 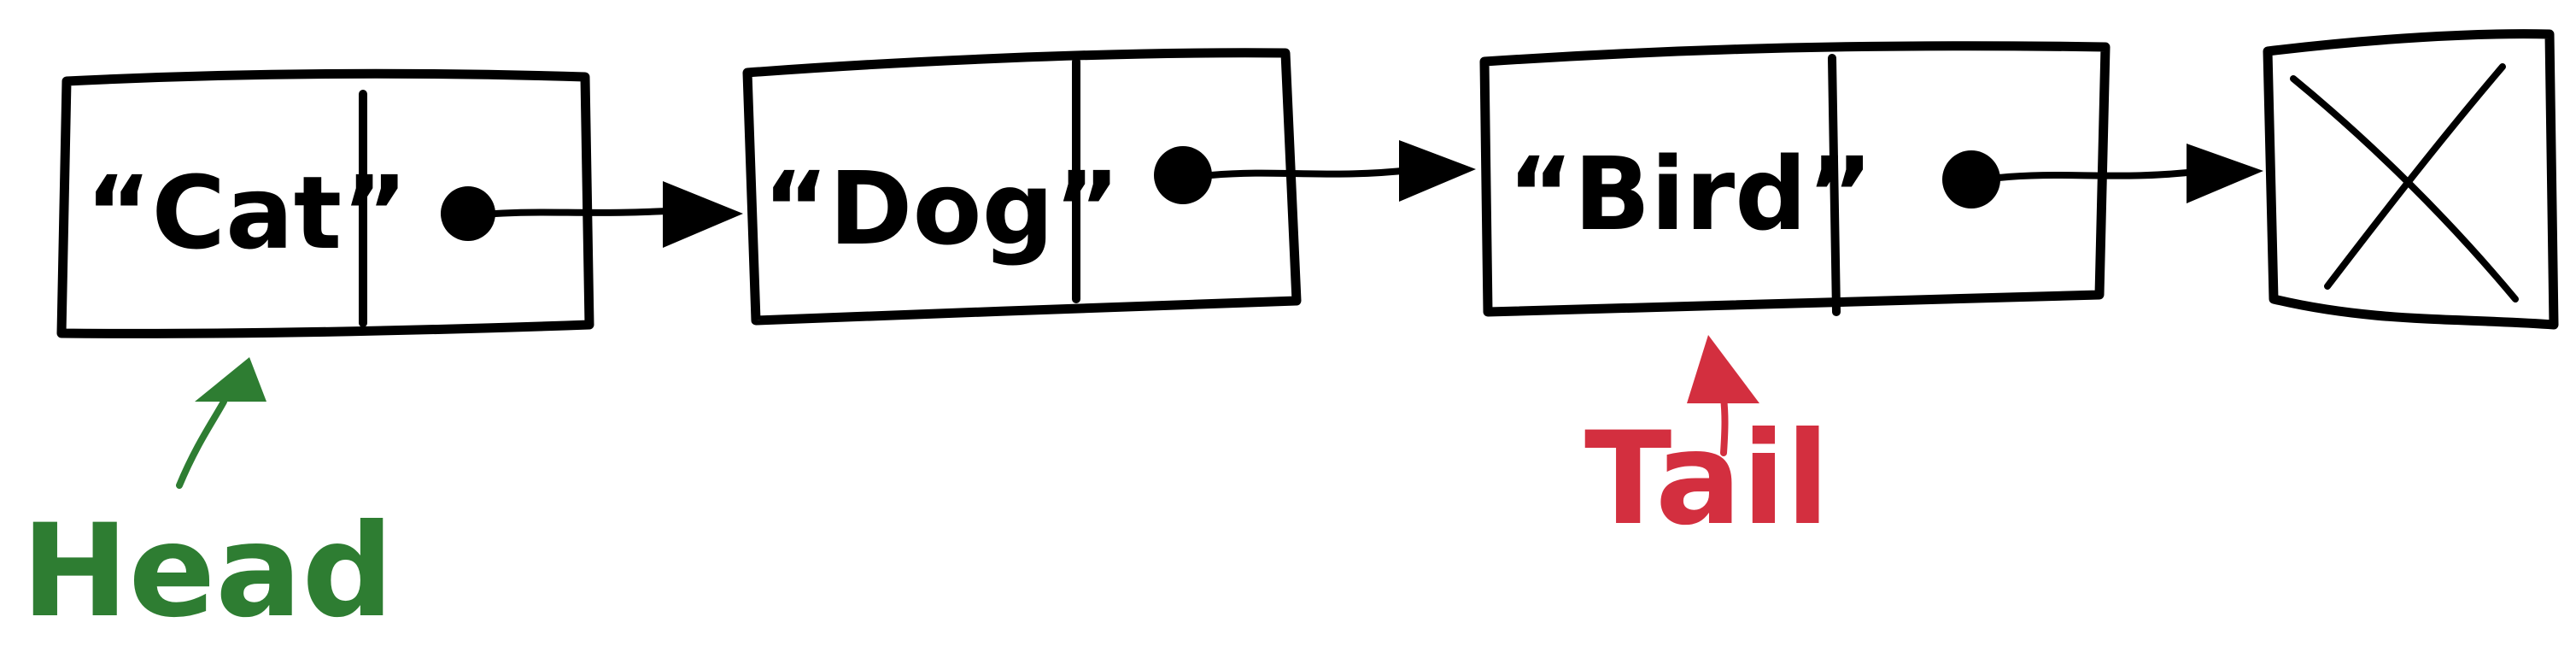 What do you see at coordinates (1690, 194) in the screenshot?
I see `node-value: “Bird”` at bounding box center [1690, 194].